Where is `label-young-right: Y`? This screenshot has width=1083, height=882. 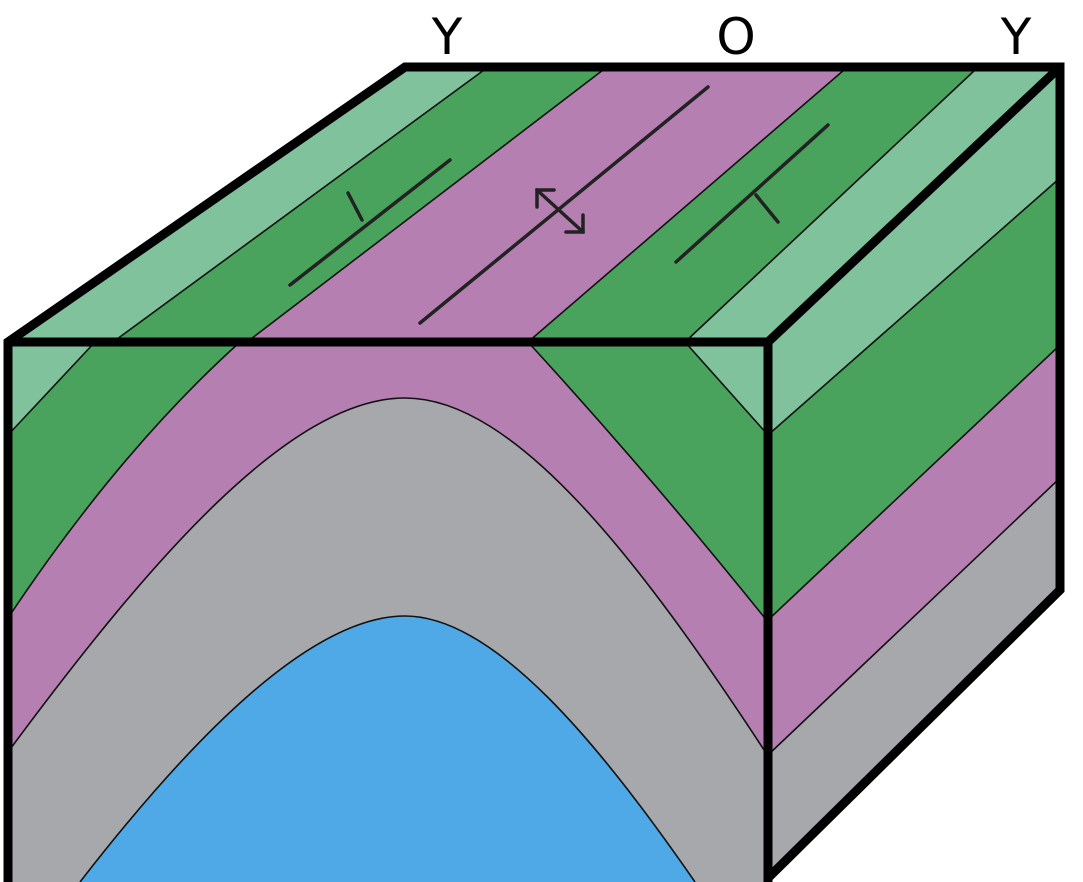 label-young-right: Y is located at coordinates (1016, 37).